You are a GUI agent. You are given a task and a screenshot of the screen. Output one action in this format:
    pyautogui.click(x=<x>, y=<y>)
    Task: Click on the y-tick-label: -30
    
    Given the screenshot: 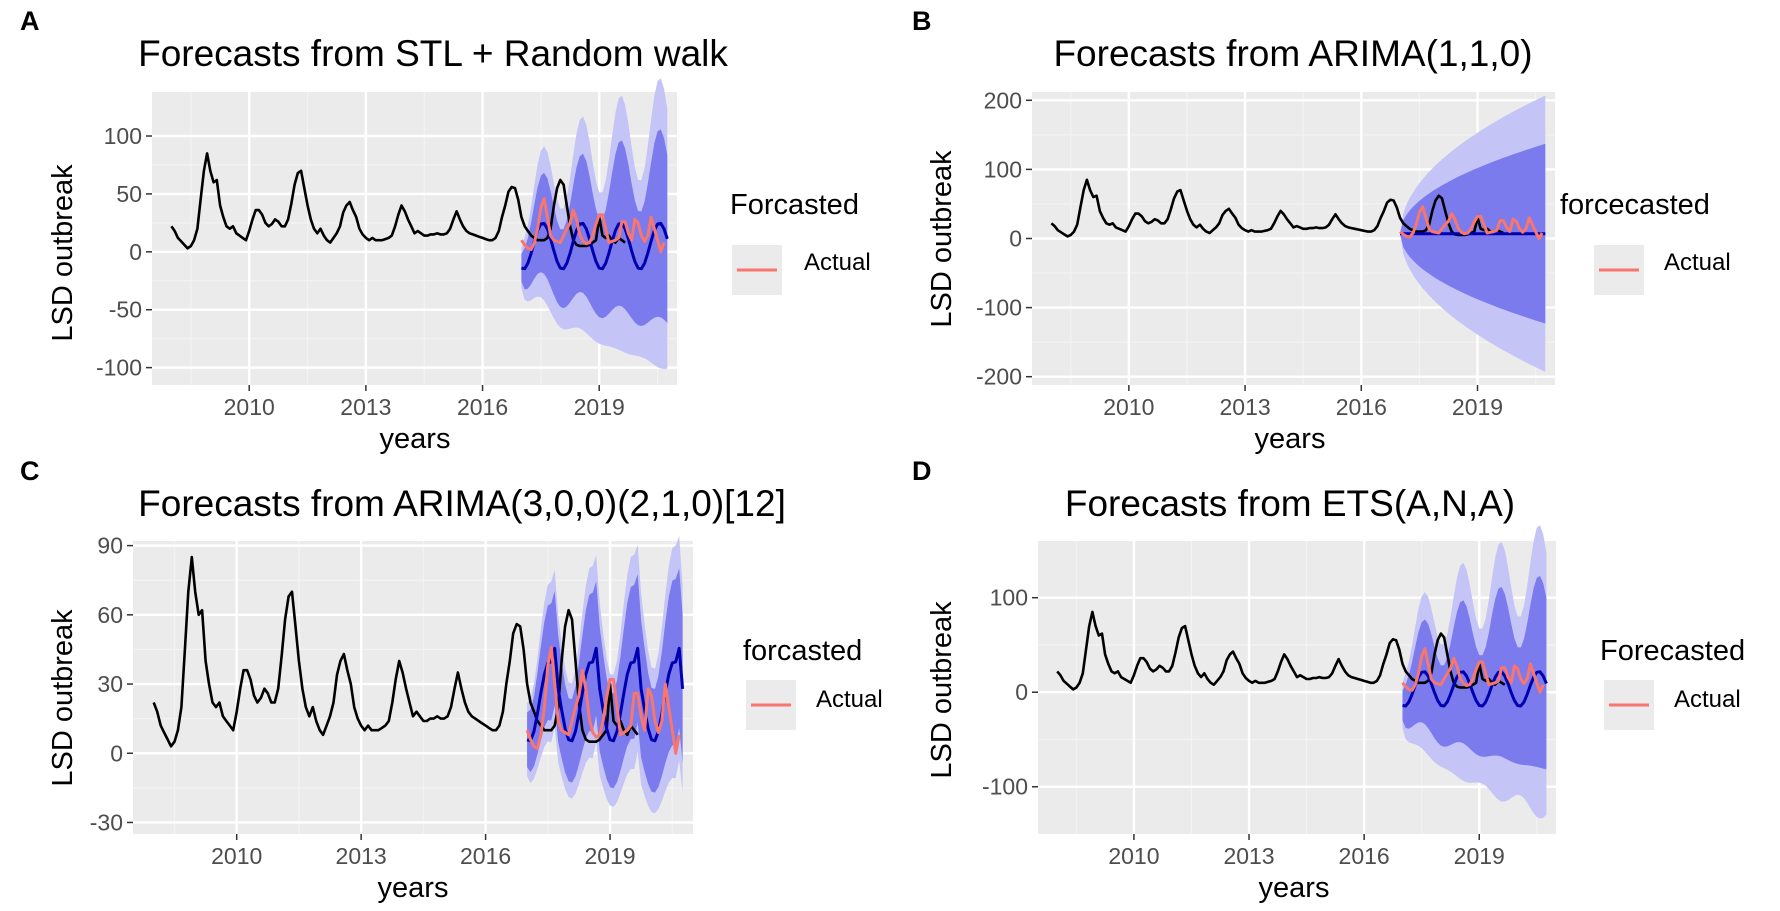 What is the action you would take?
    pyautogui.click(x=106, y=822)
    